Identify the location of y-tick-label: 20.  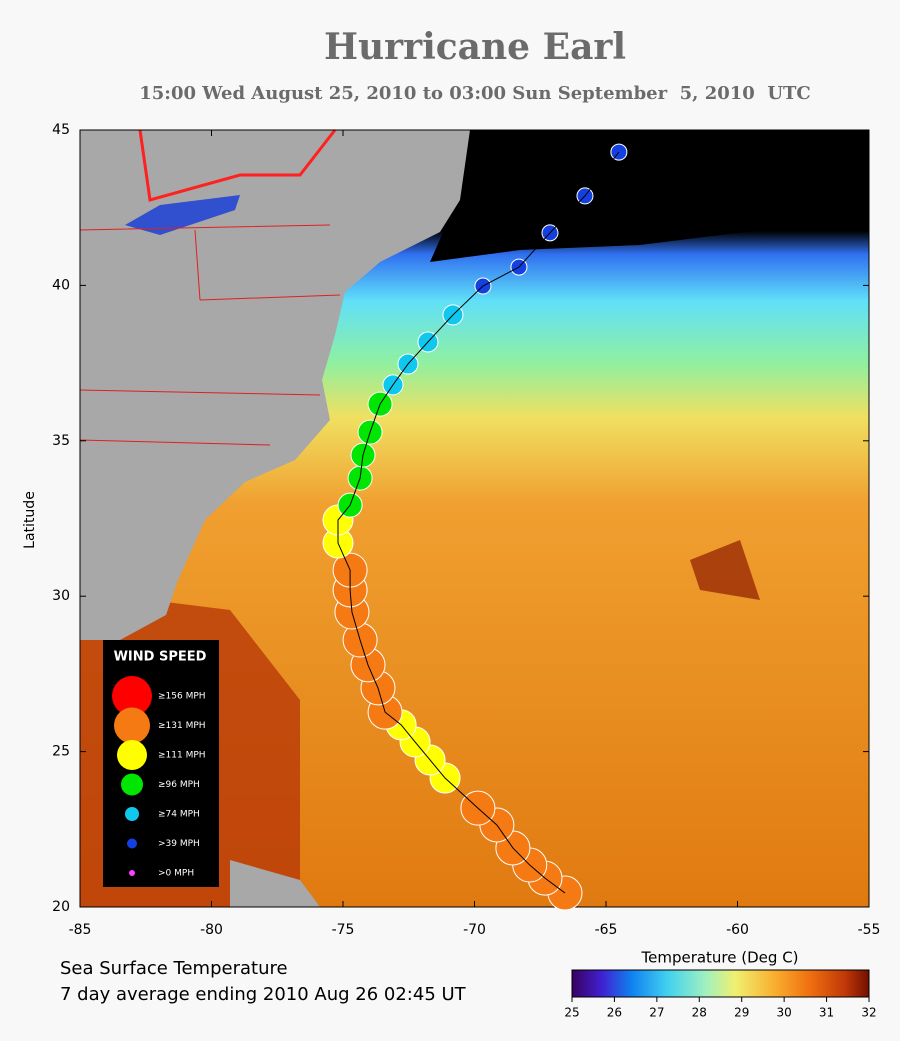
(61, 907).